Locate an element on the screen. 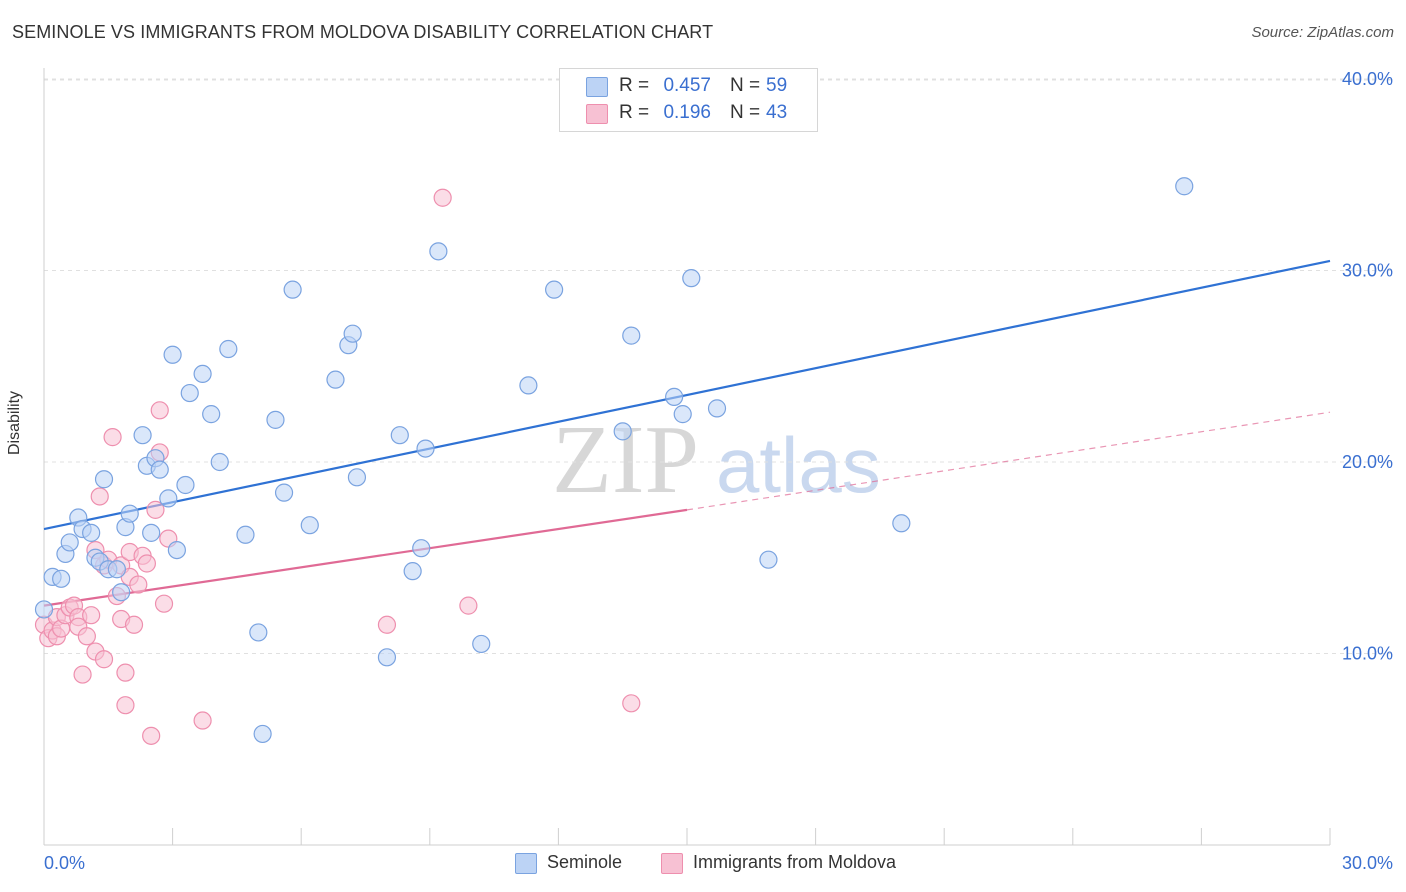 The height and width of the screenshot is (892, 1406). y-tick-label: 20.0% is located at coordinates (1367, 462).